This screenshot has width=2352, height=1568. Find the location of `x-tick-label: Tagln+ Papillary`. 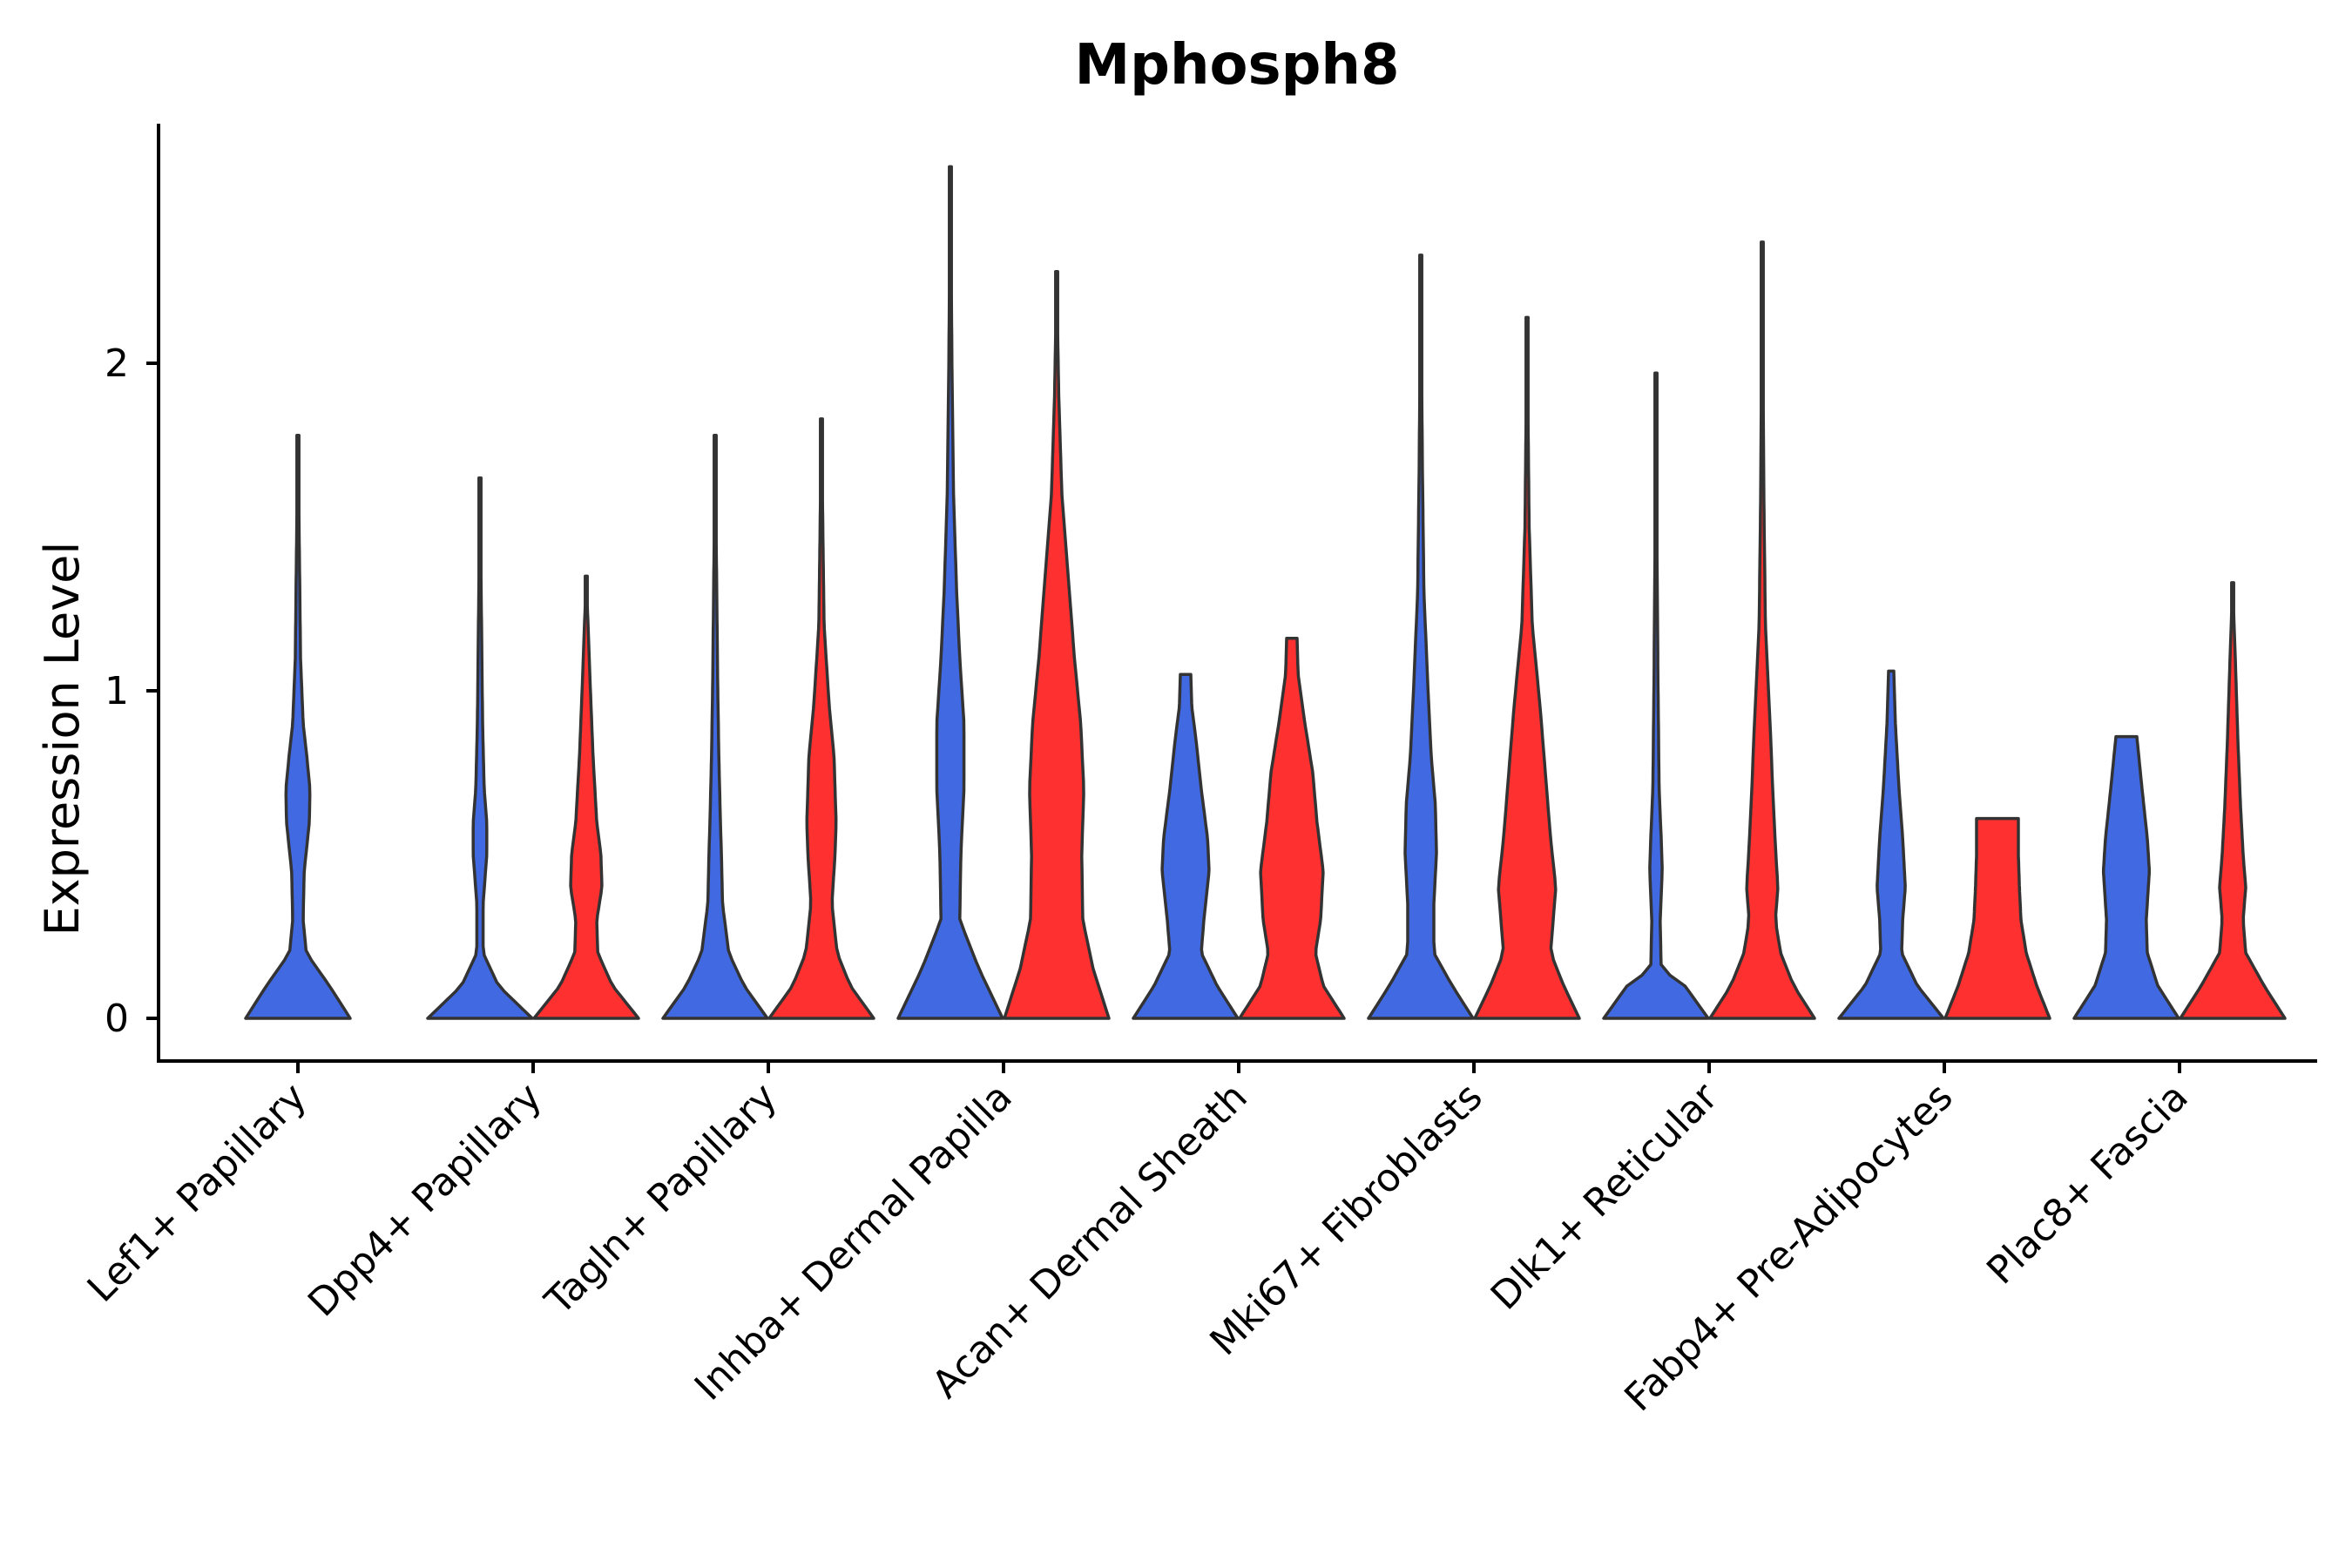

x-tick-label: Tagln+ Papillary is located at coordinates (662, 1199).